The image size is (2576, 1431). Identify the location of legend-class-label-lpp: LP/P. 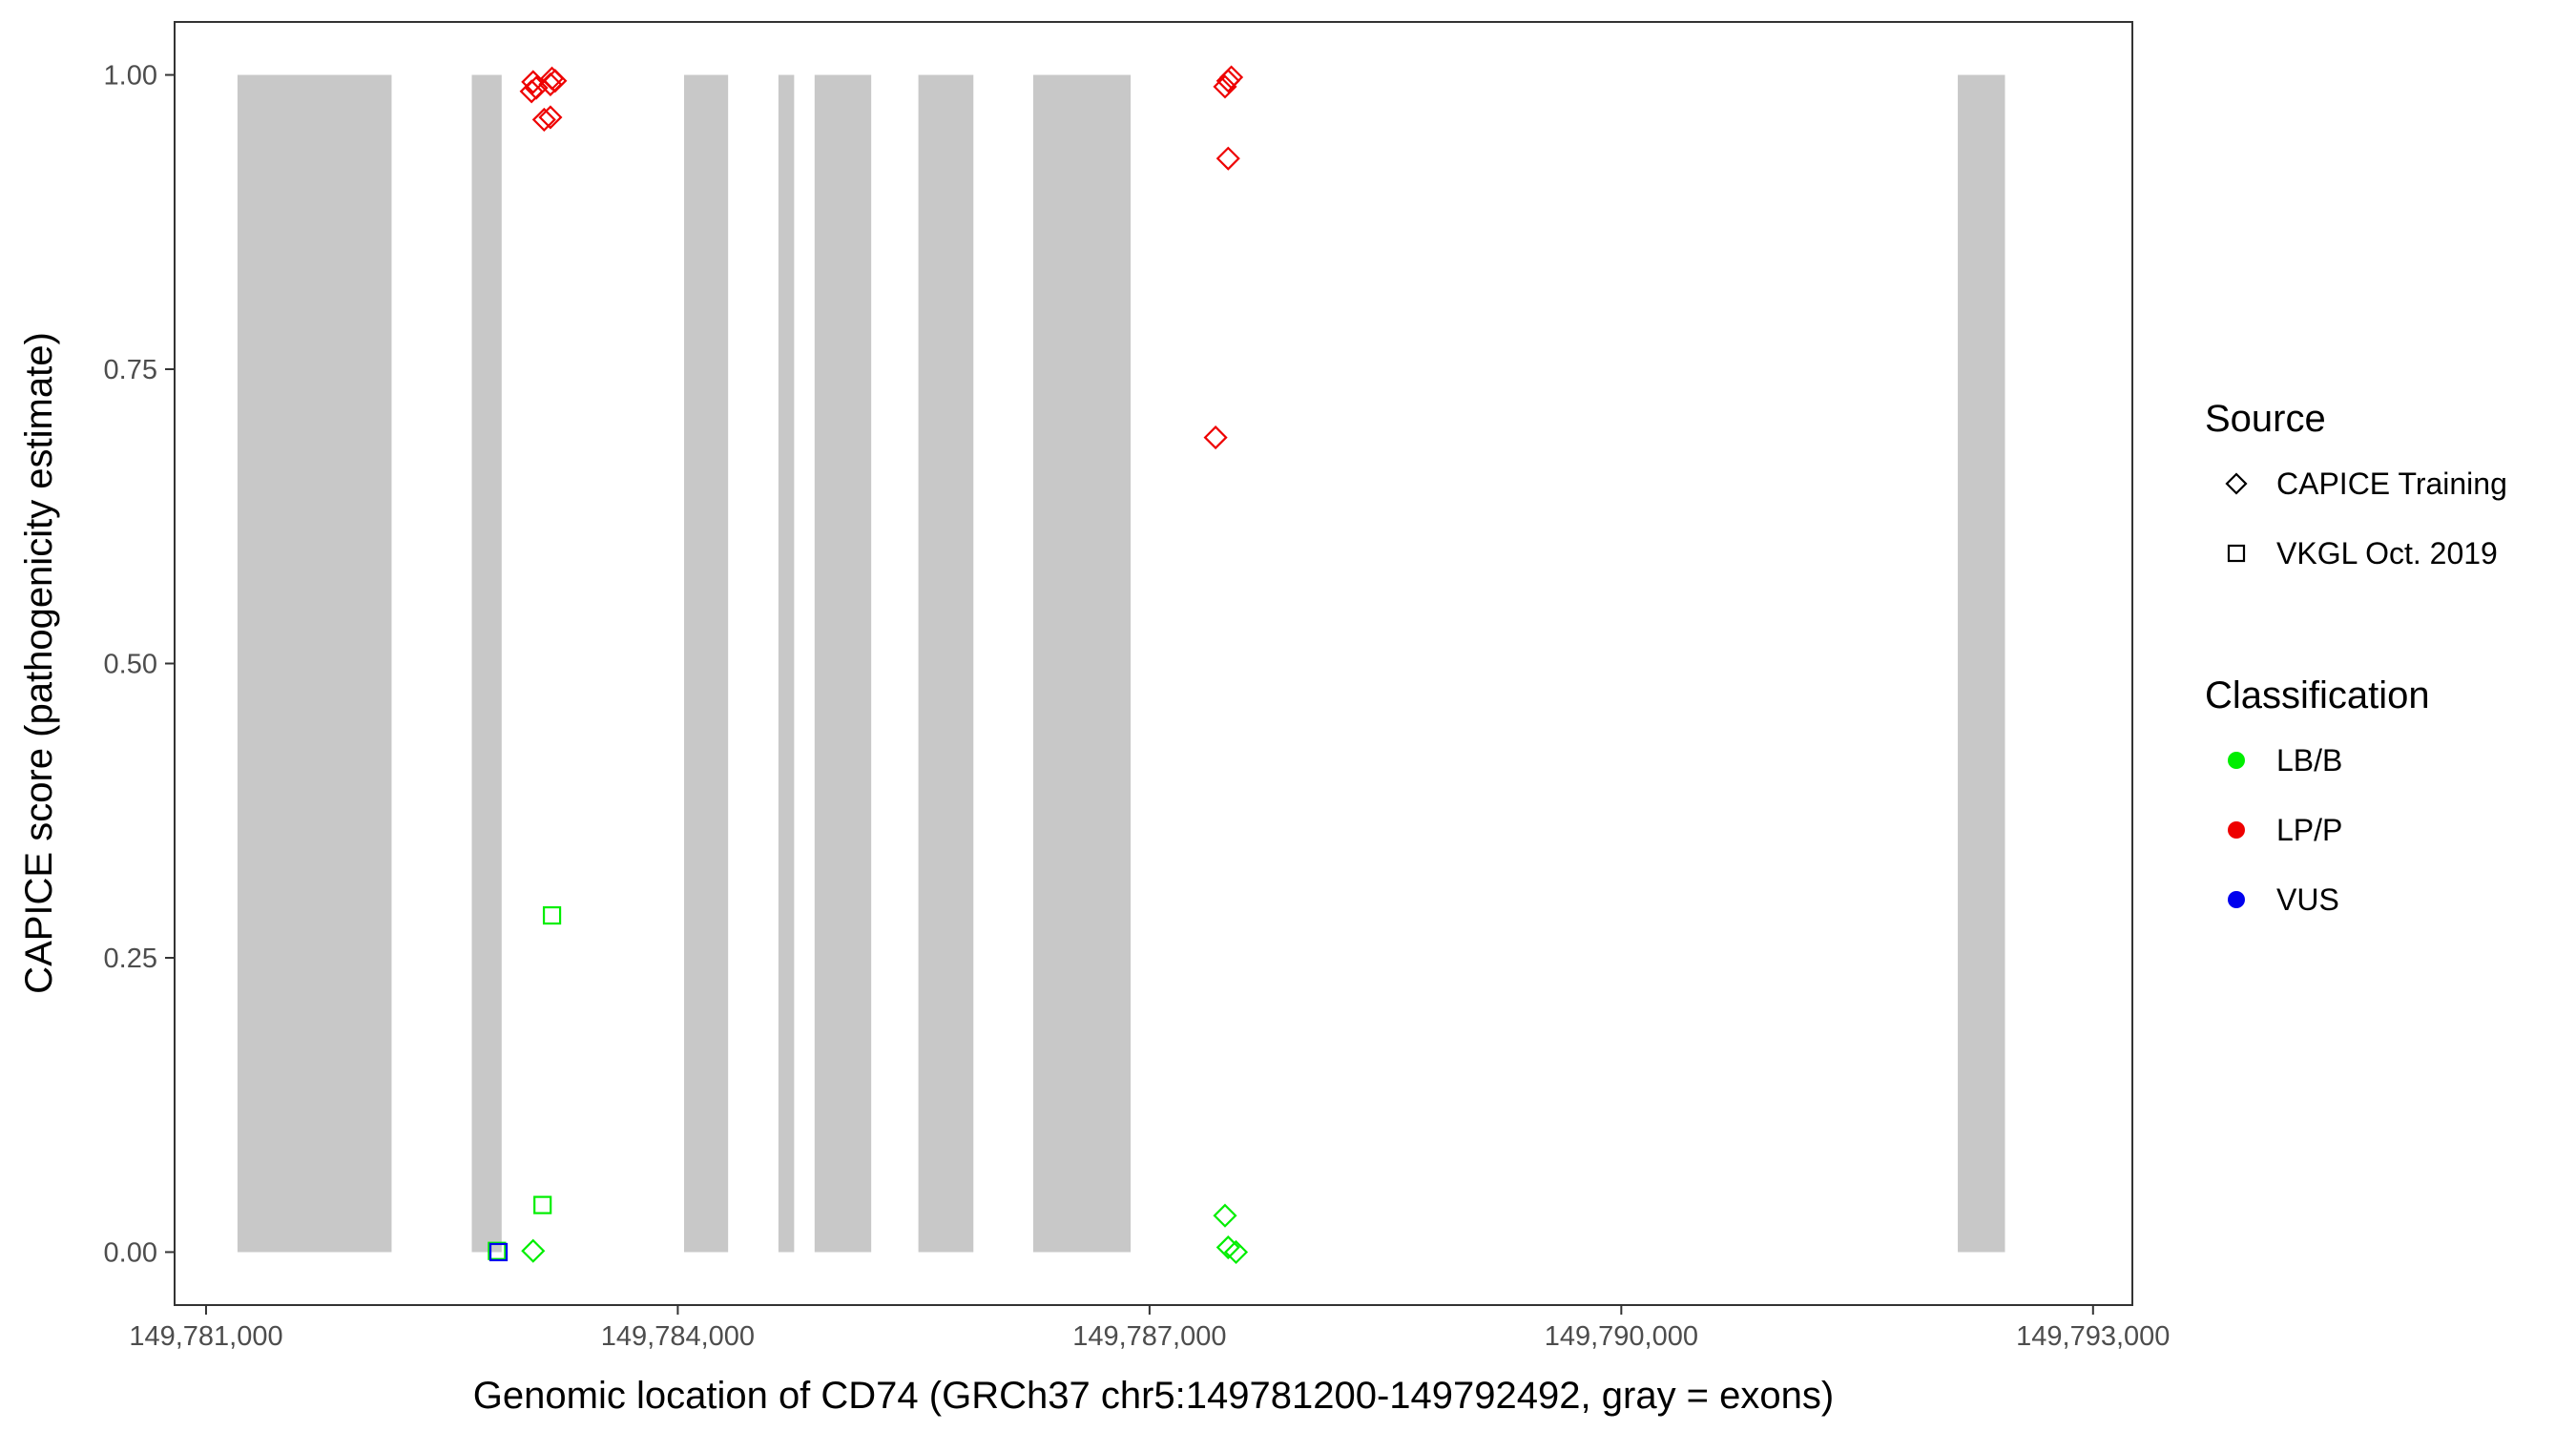
(2309, 830).